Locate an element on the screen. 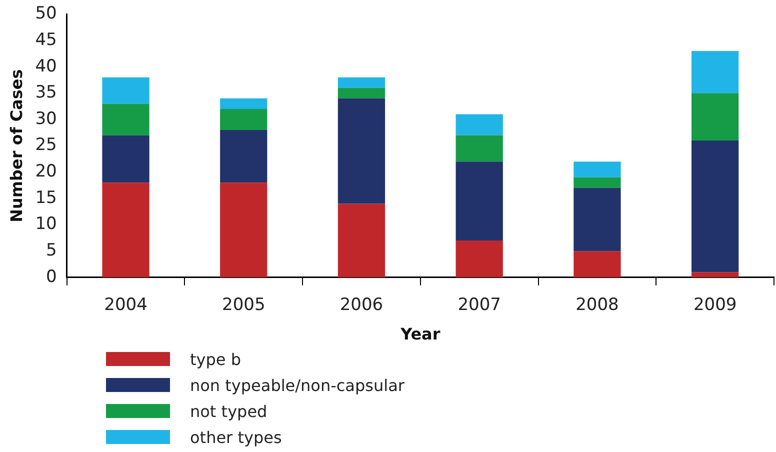 The width and height of the screenshot is (776, 452). y-tick-label: 10 is located at coordinates (46, 224).